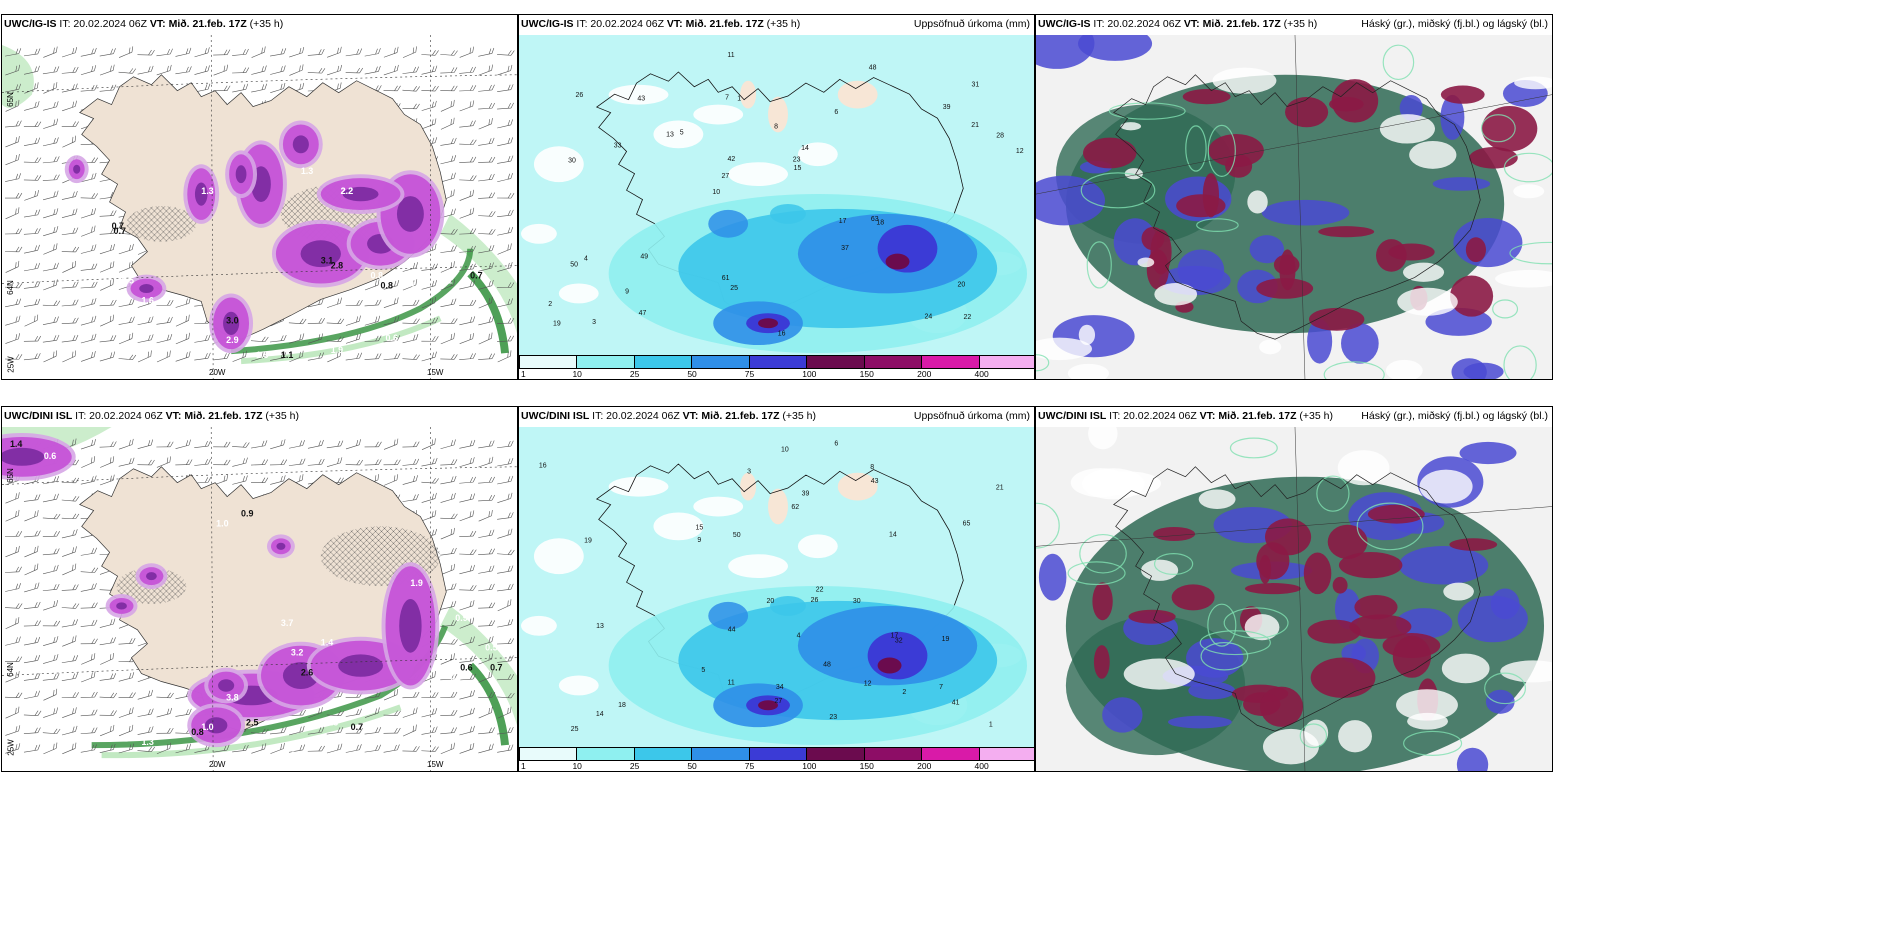  Describe the element at coordinates (1000, 487) in the screenshot. I see `station-value: 21` at that location.